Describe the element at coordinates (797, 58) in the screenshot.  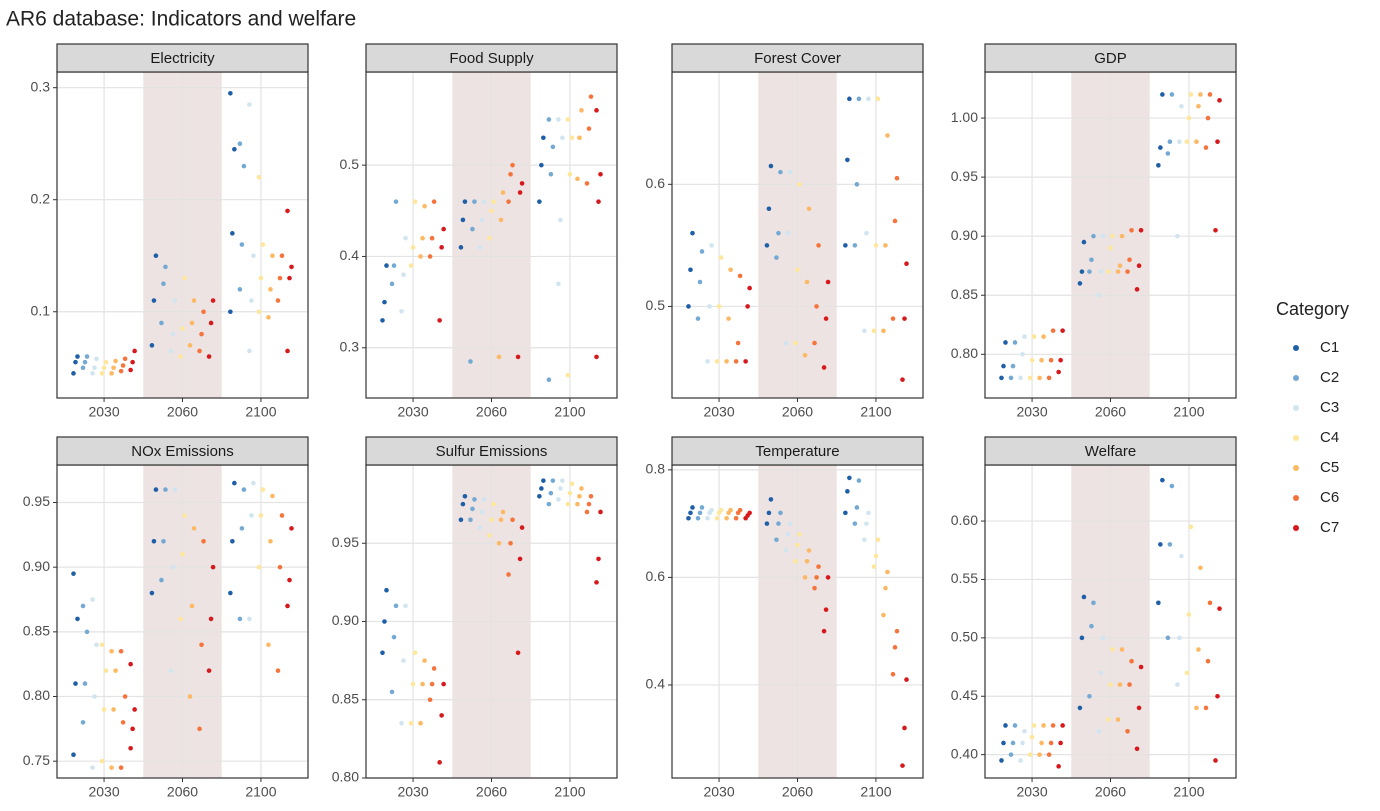
I see `panel-title: Forest Cover` at that location.